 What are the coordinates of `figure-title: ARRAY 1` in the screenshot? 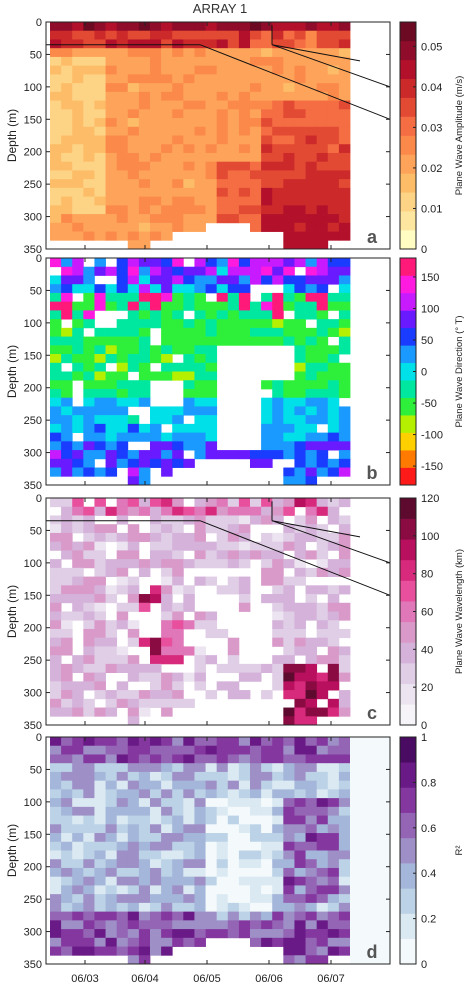 It's located at (220, 8).